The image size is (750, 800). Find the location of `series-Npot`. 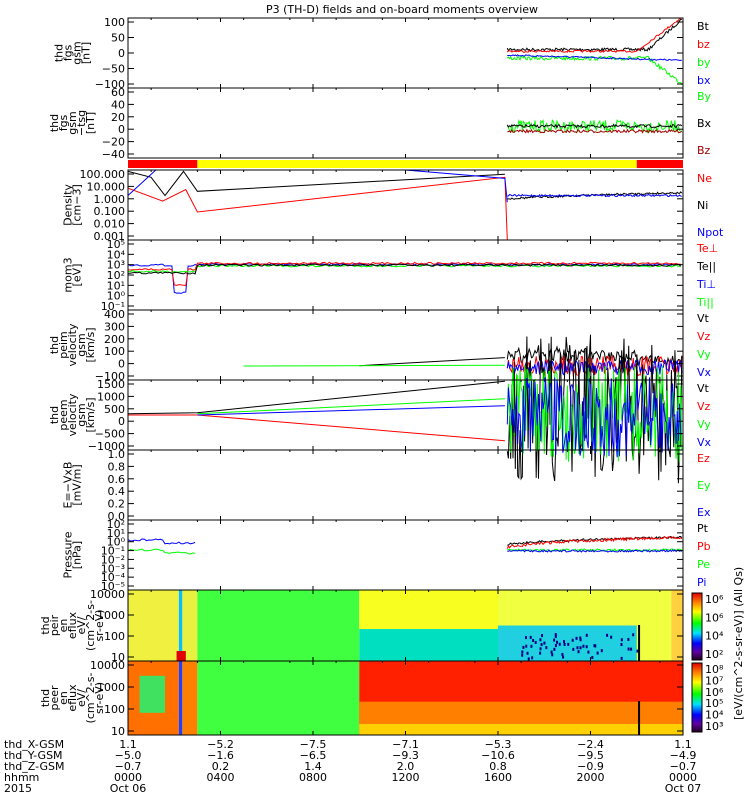

series-Npot is located at coordinates (317, 186).